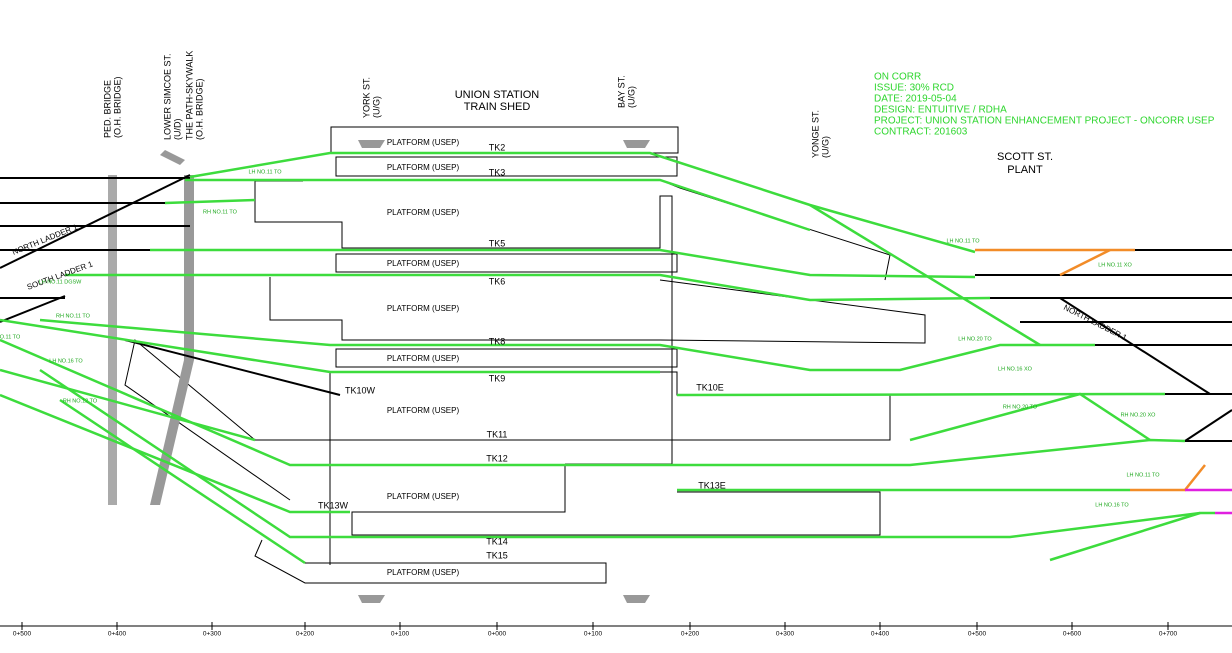 This screenshot has height=653, width=1232. I want to click on track-label: TK11, so click(497, 434).